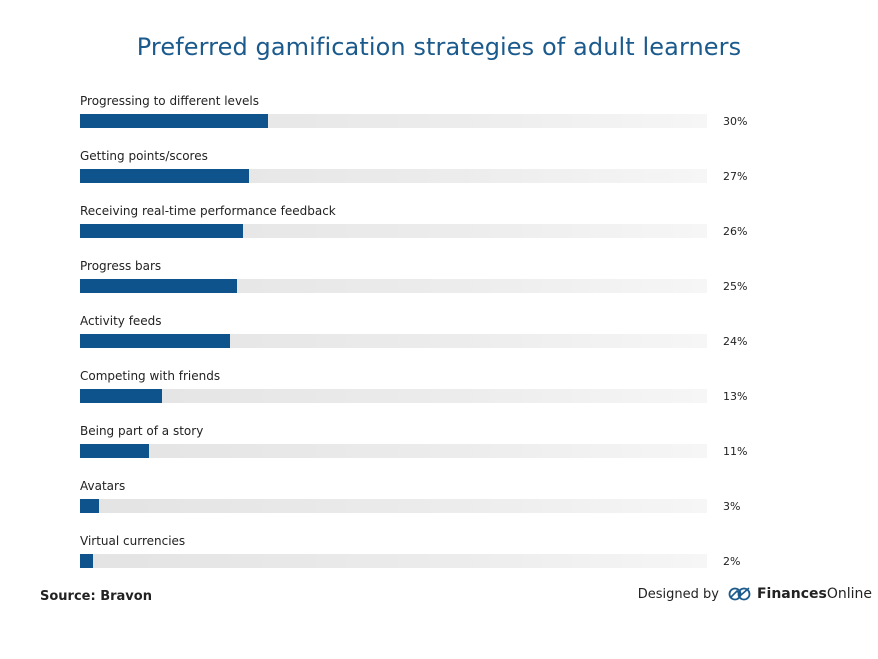  I want to click on bar-value-label: 3%, so click(732, 506).